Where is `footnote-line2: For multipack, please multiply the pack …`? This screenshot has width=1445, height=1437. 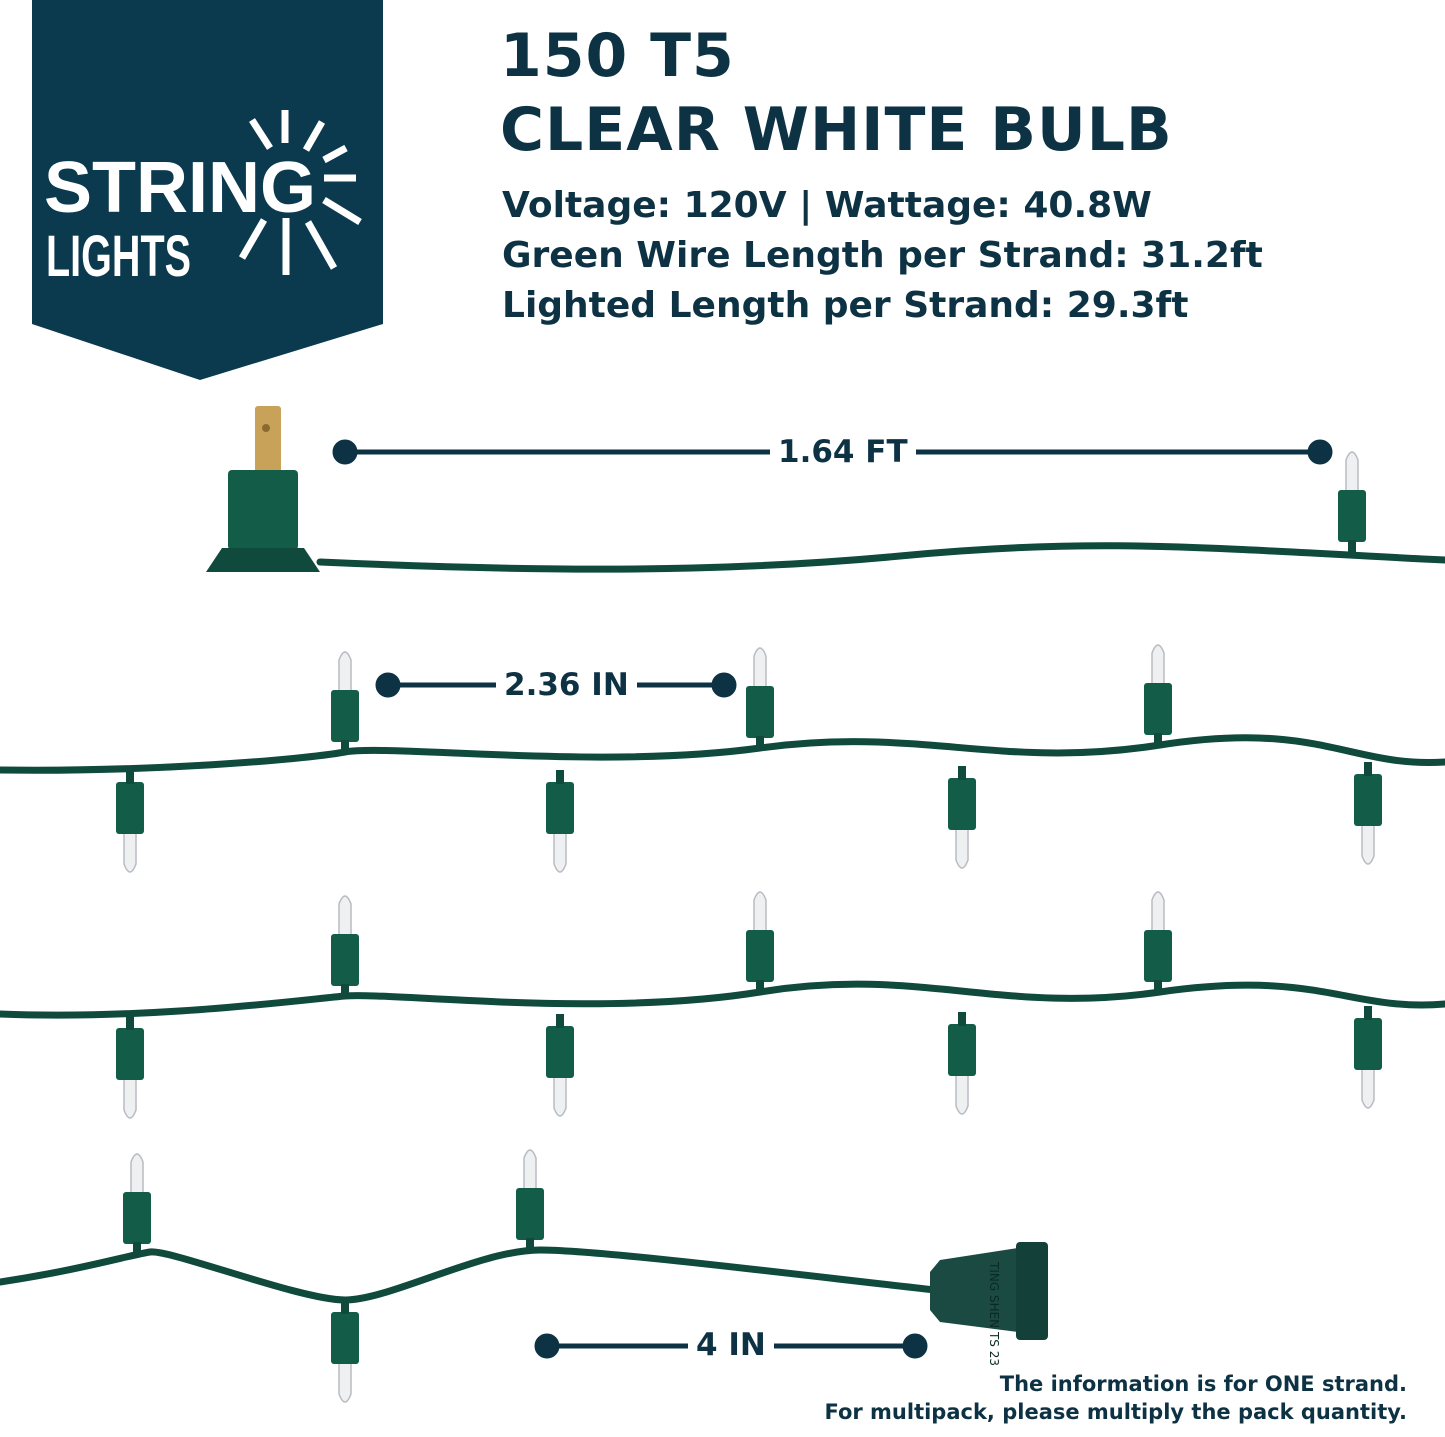 footnote-line2: For multipack, please multiply the pack … is located at coordinates (1115, 1412).